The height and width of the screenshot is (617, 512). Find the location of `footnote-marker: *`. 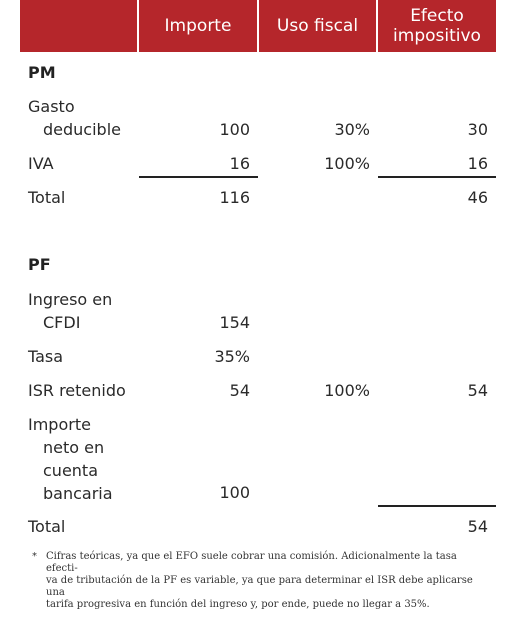

footnote-marker: * is located at coordinates (34, 556).